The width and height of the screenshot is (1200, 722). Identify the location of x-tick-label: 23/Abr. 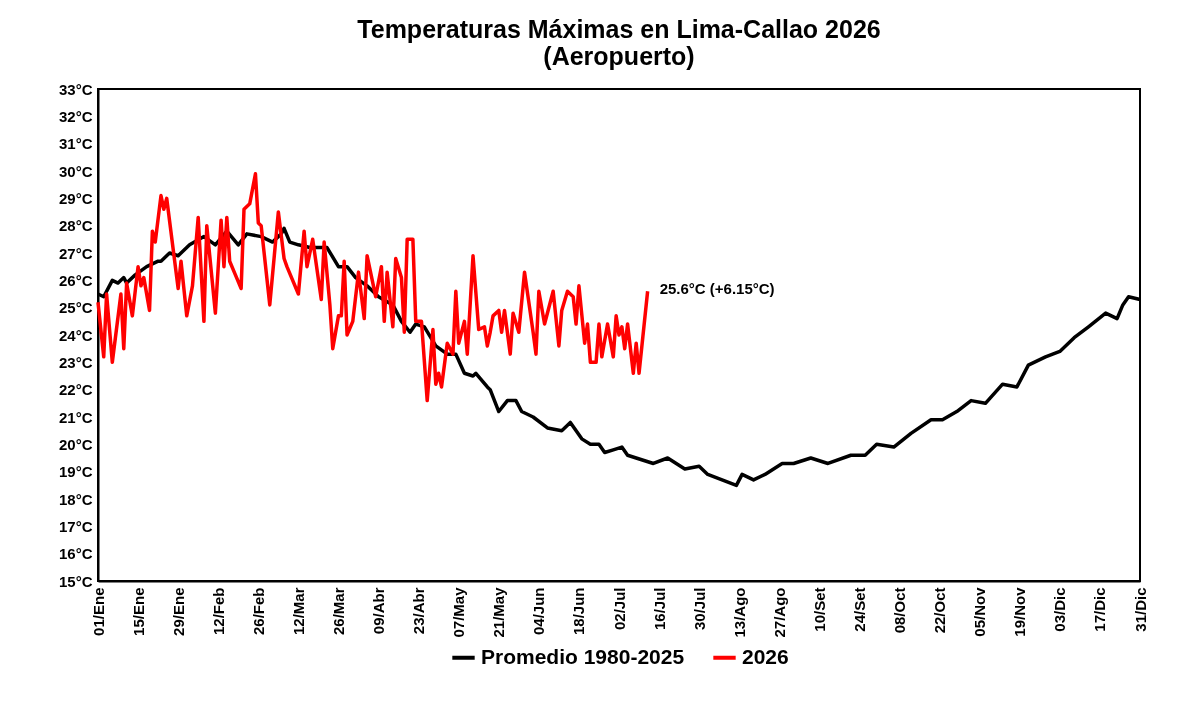
(419, 611).